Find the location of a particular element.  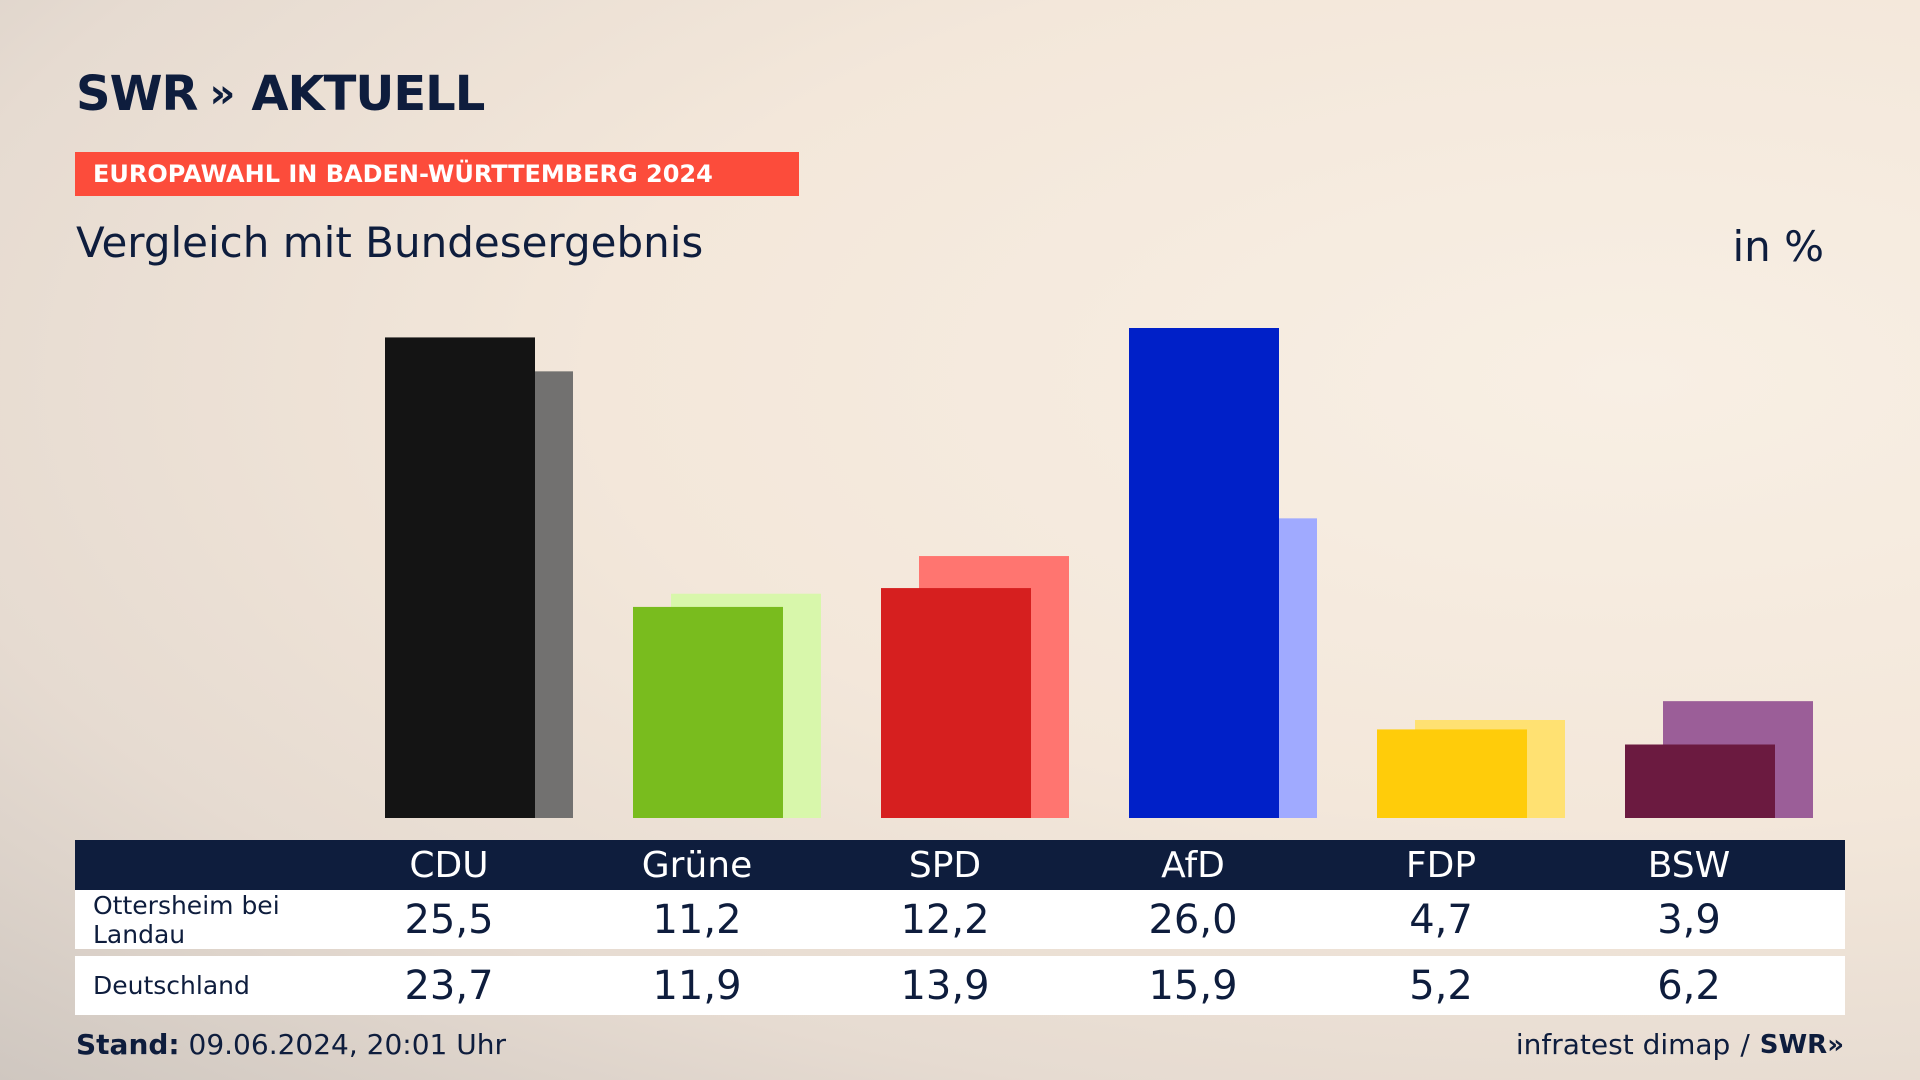

brand-chevrons: » is located at coordinates (222, 94).